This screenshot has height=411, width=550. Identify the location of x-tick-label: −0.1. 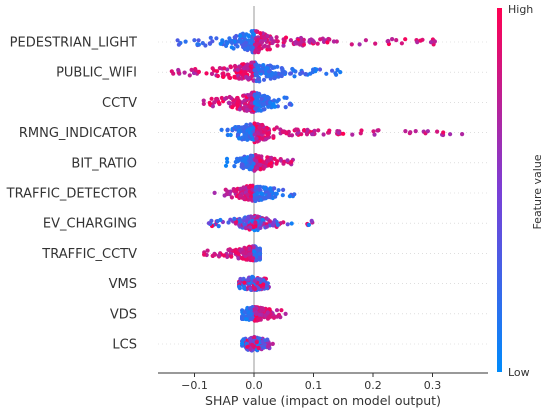
(194, 385).